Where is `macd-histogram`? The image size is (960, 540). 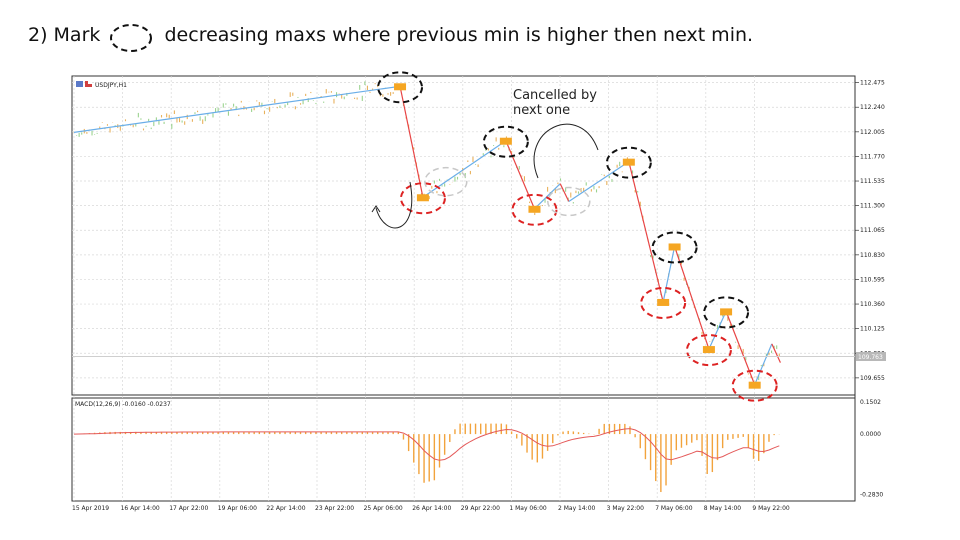 macd-histogram is located at coordinates (429, 458).